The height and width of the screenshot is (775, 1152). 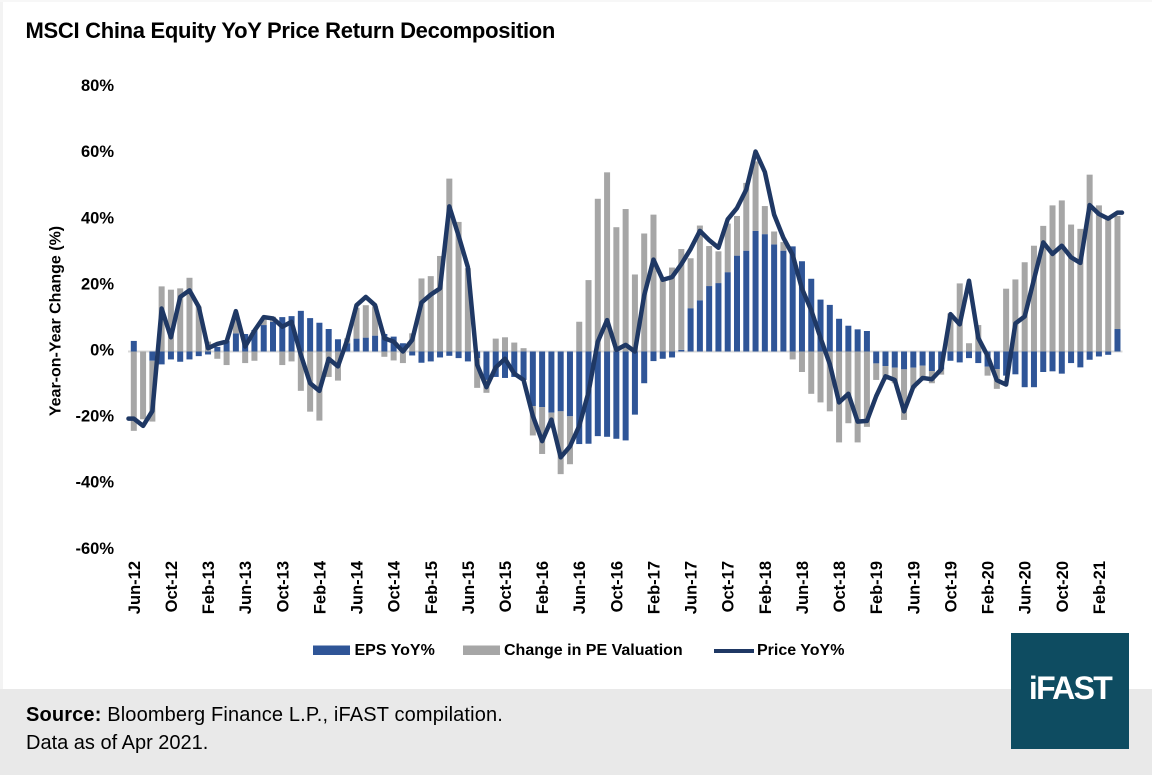 I want to click on svg-text: Jun-16, so click(x=580, y=587).